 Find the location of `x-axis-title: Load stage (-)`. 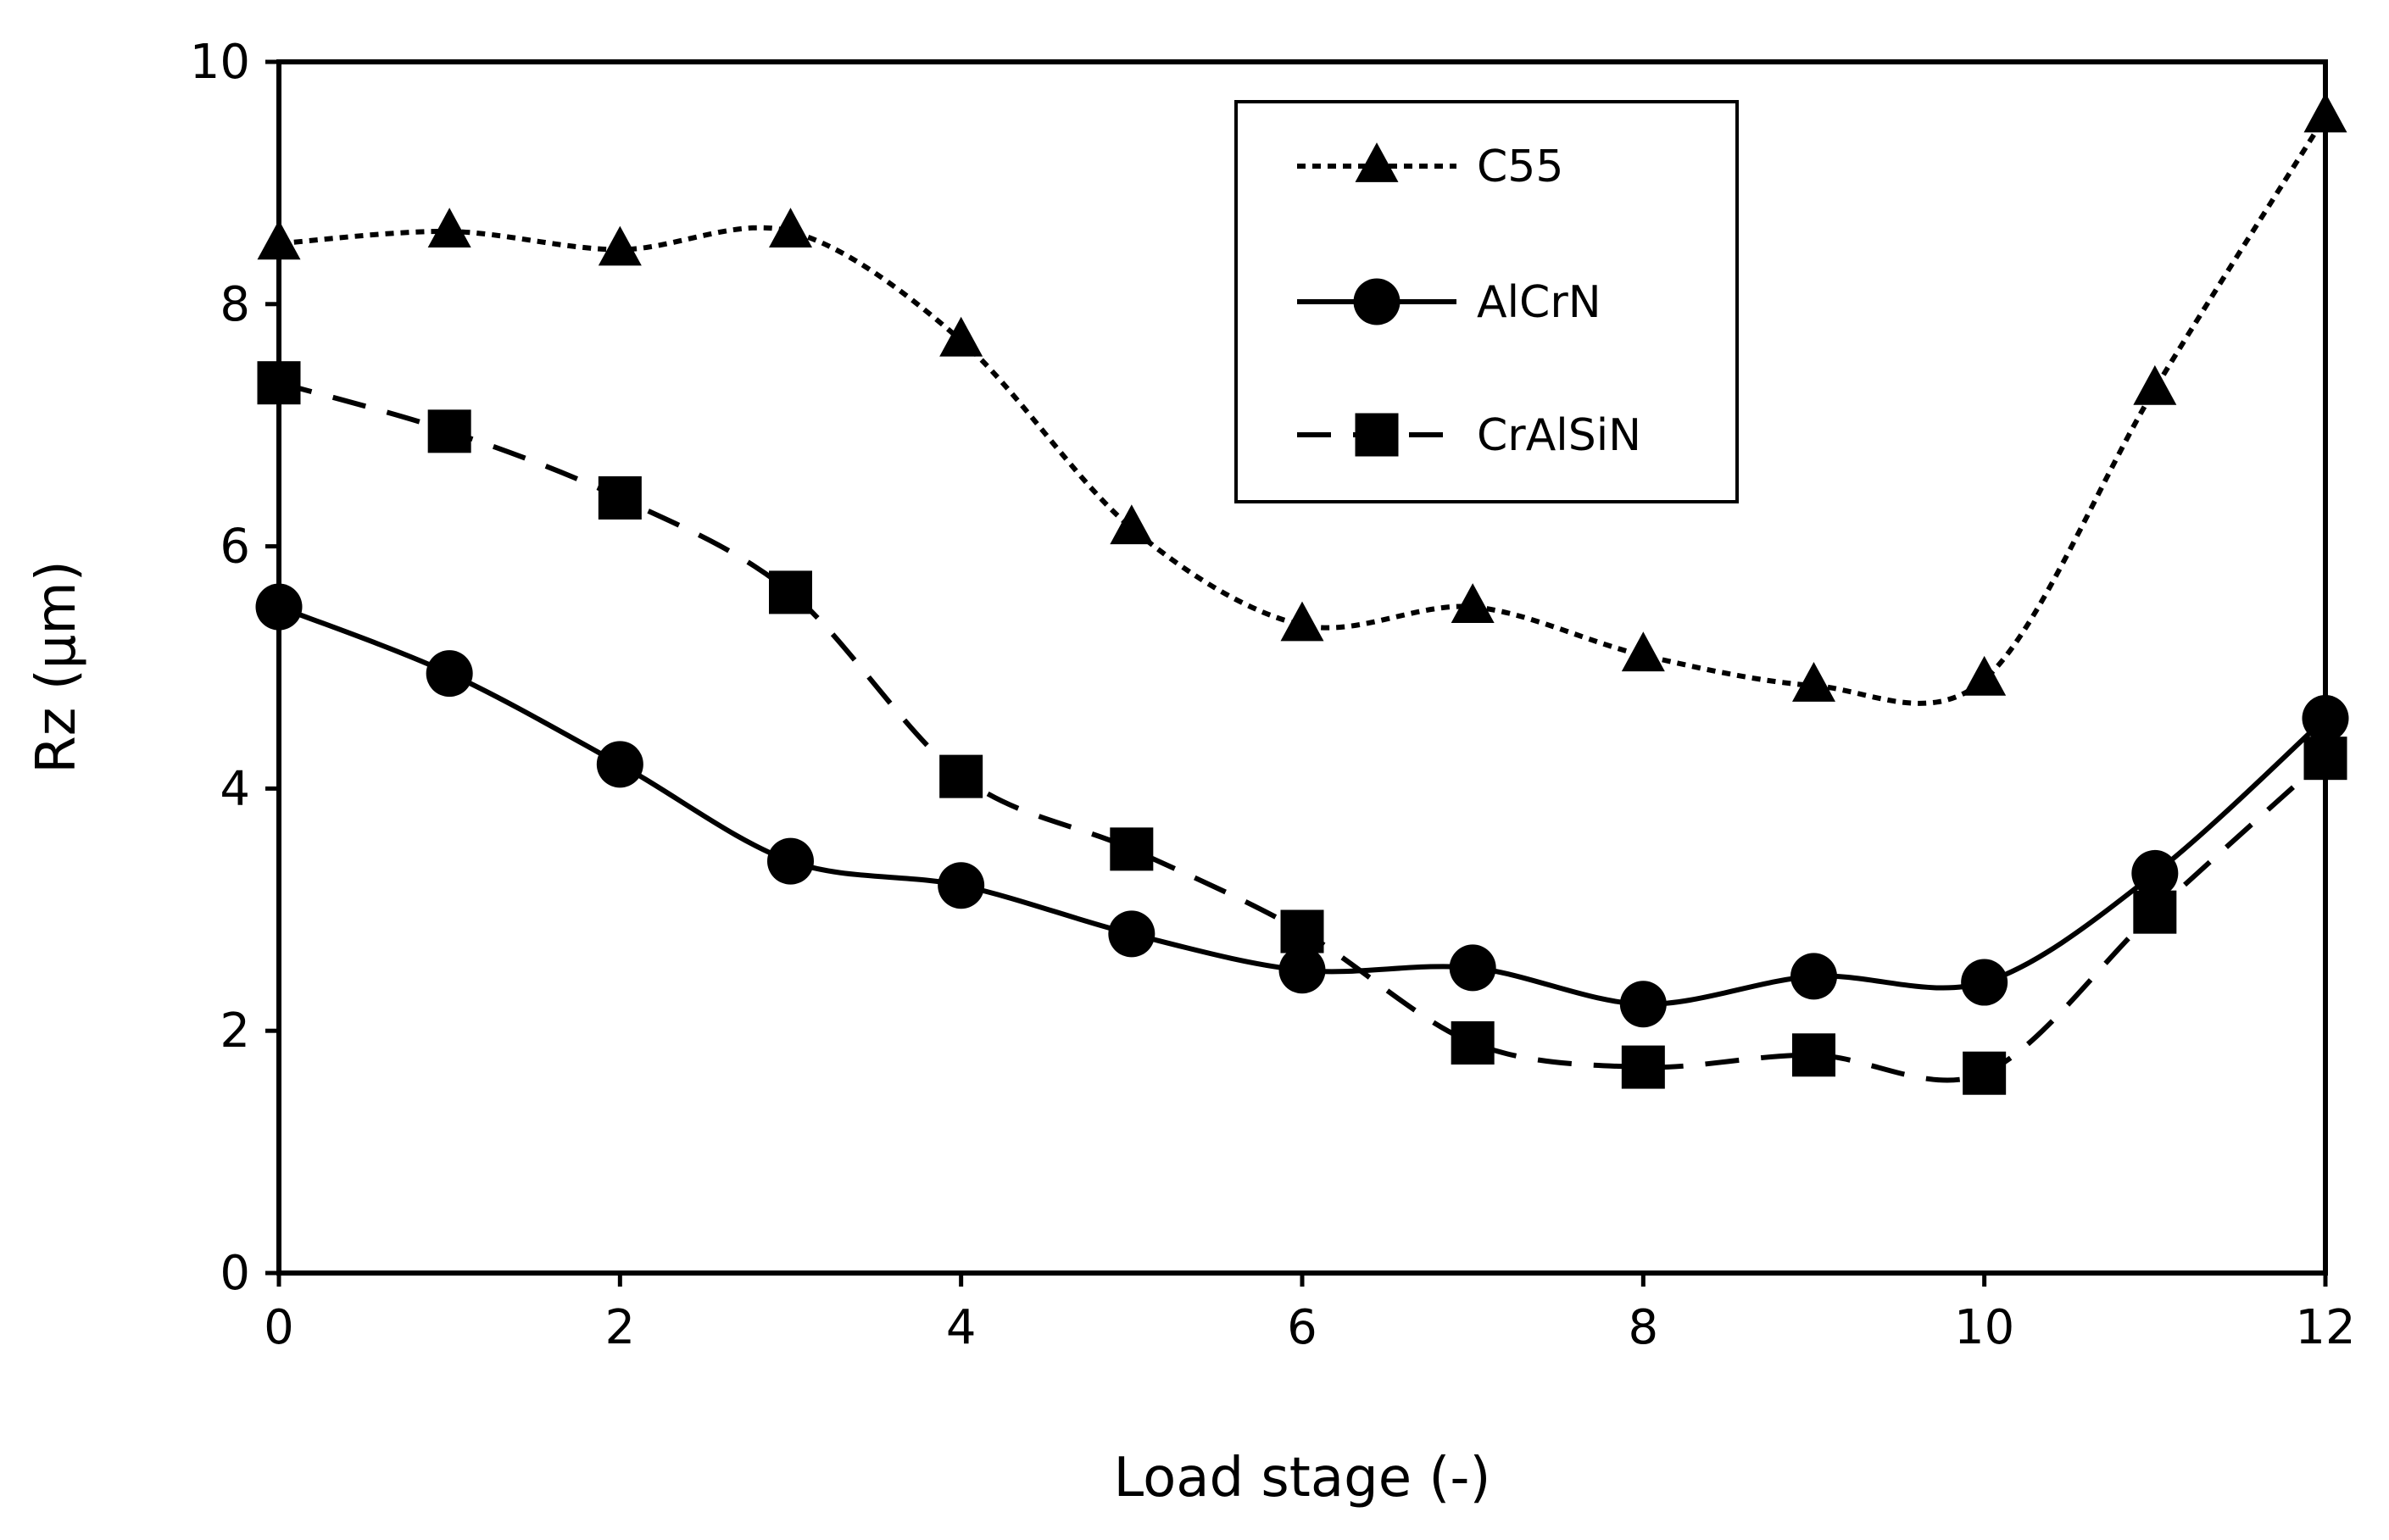

x-axis-title: Load stage (-) is located at coordinates (1302, 1478).